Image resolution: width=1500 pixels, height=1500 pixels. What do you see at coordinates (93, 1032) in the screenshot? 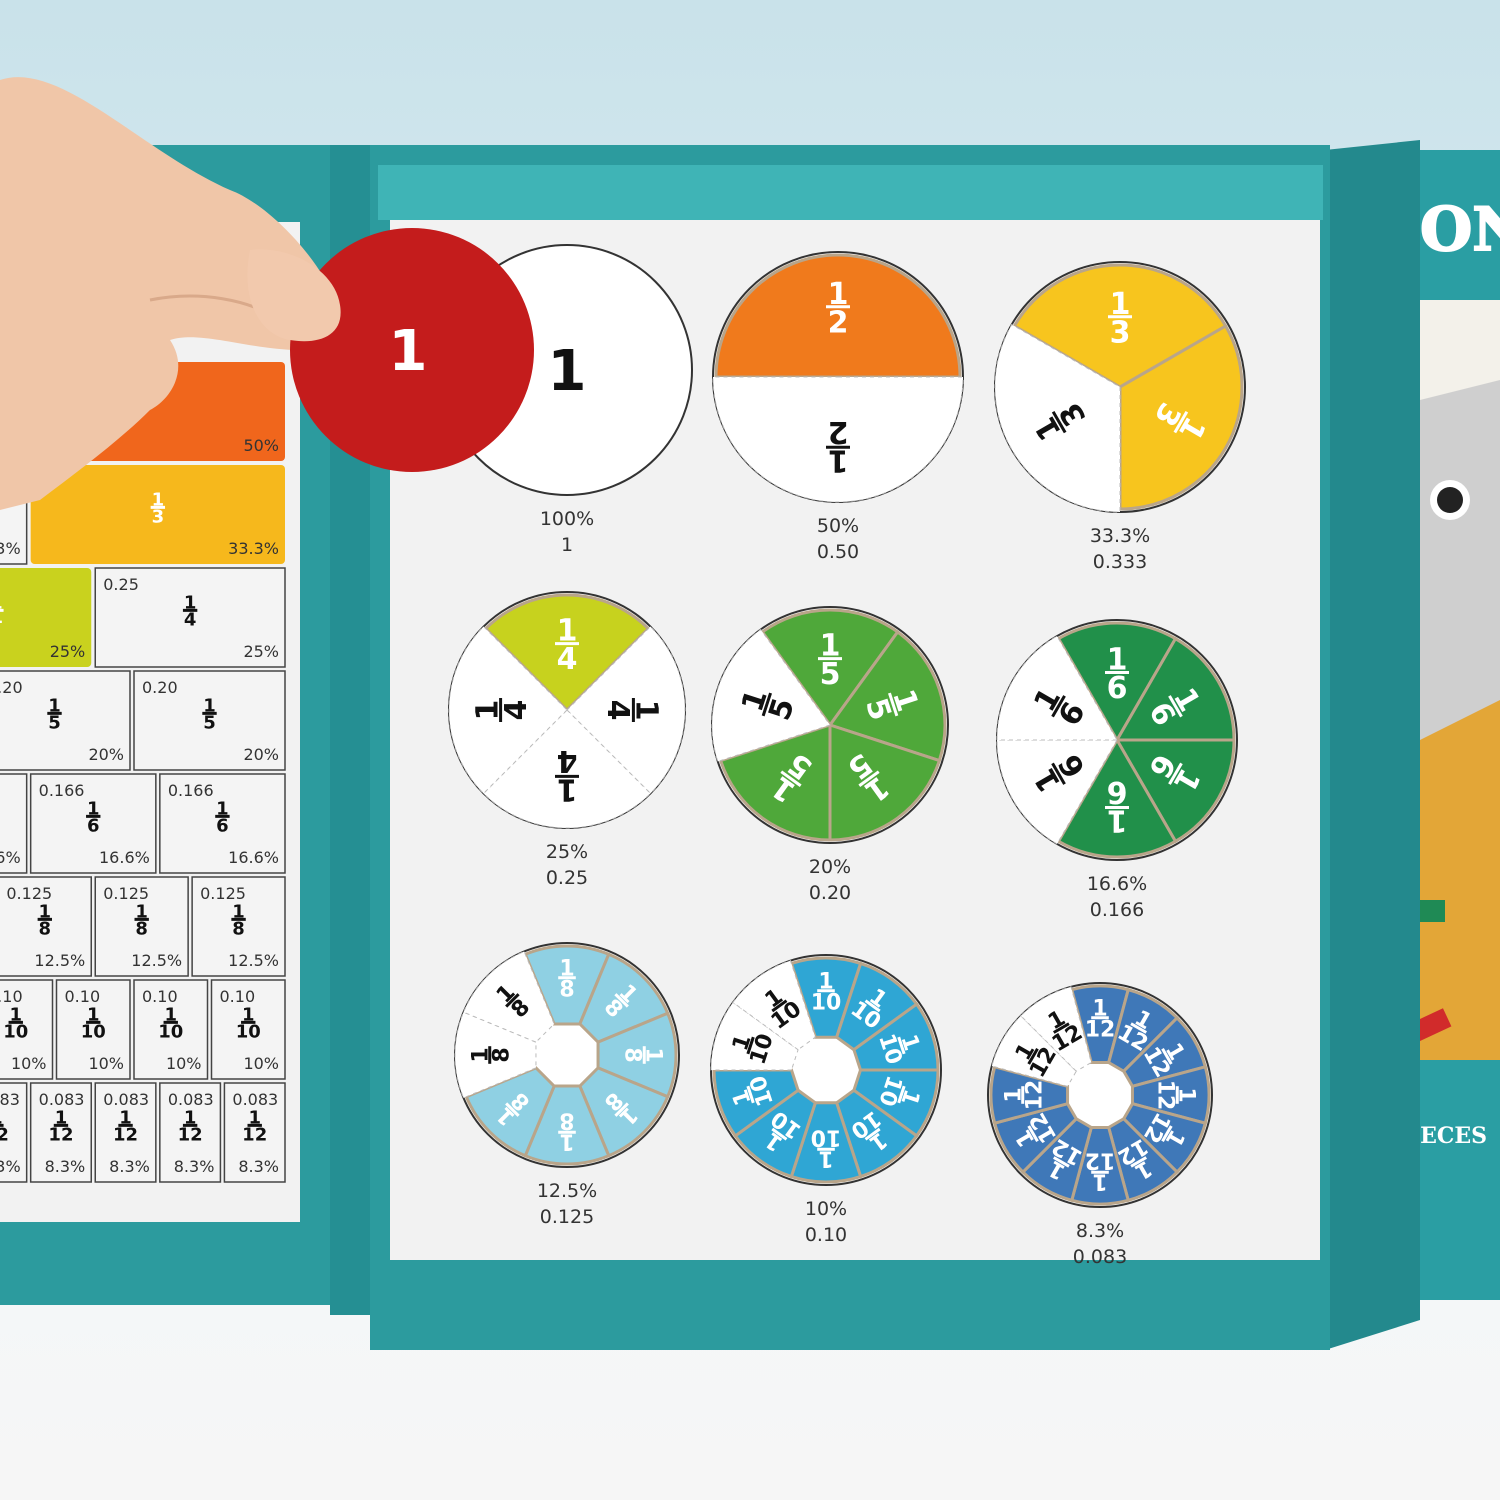
I see `svg-text: 10` at bounding box center [93, 1032].